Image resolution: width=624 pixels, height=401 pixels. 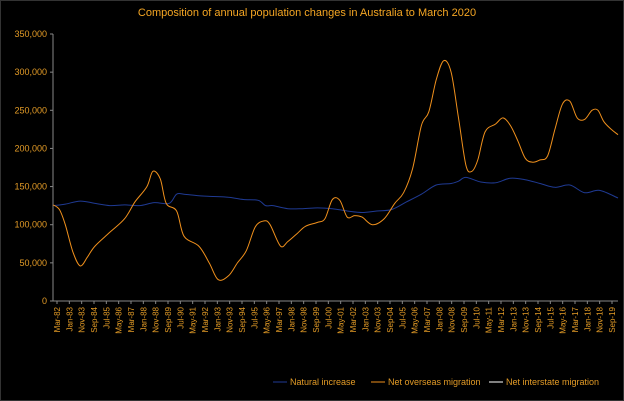 What do you see at coordinates (323, 382) in the screenshot?
I see `legend-label: Natural increase` at bounding box center [323, 382].